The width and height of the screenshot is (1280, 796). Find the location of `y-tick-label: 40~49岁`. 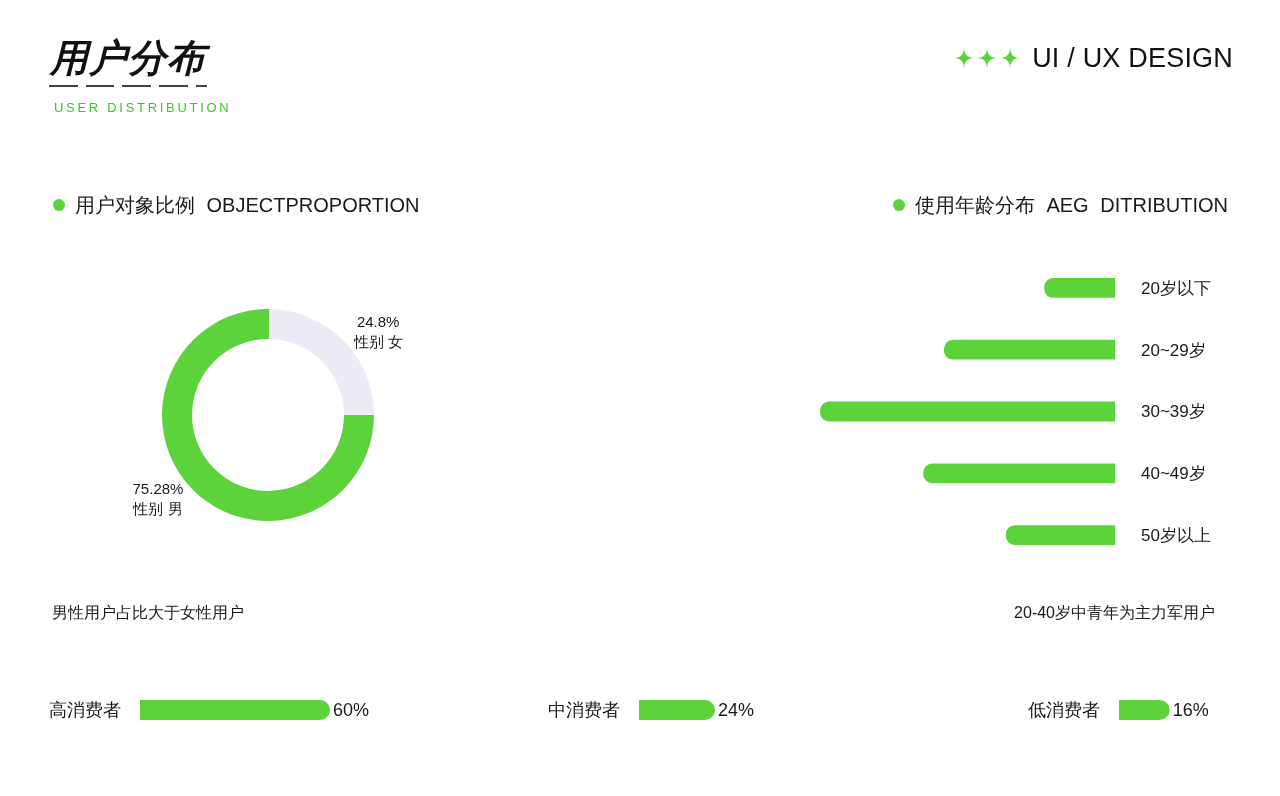

y-tick-label: 40~49岁 is located at coordinates (1173, 474).